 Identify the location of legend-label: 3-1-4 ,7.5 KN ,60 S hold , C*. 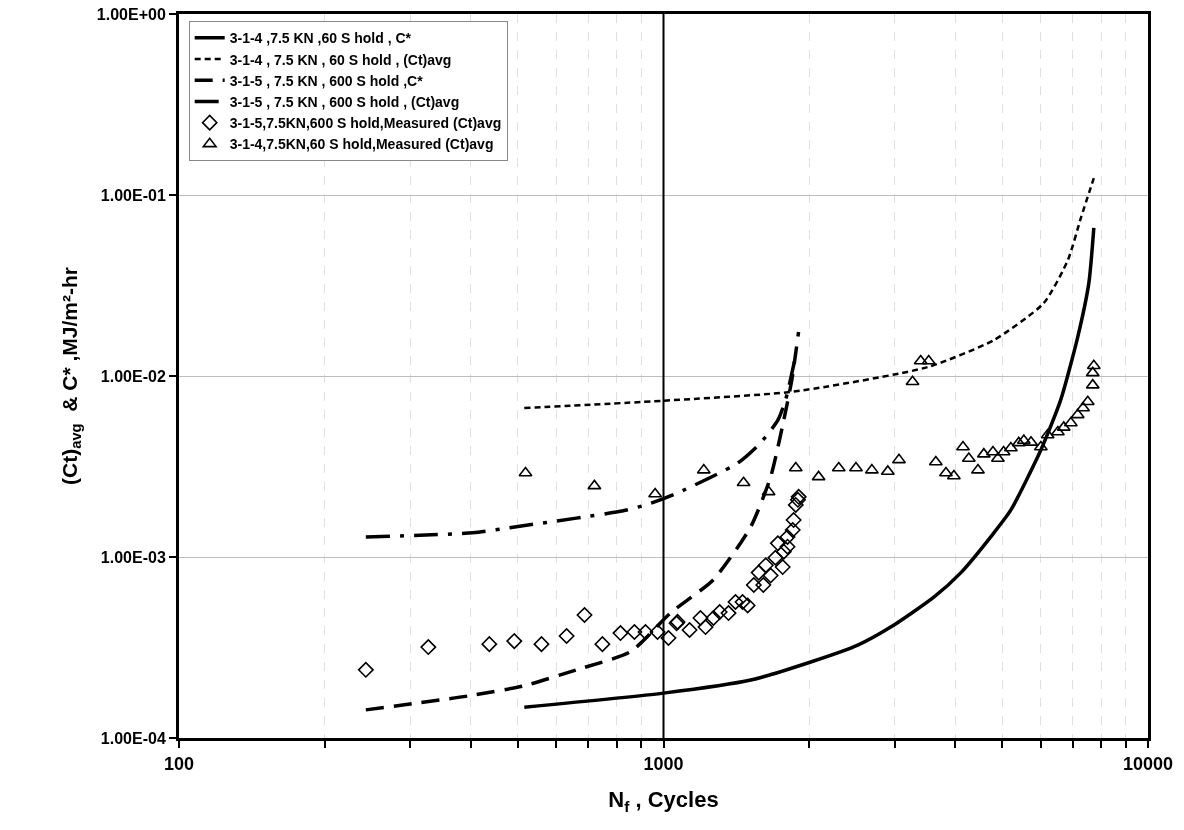
(320, 38).